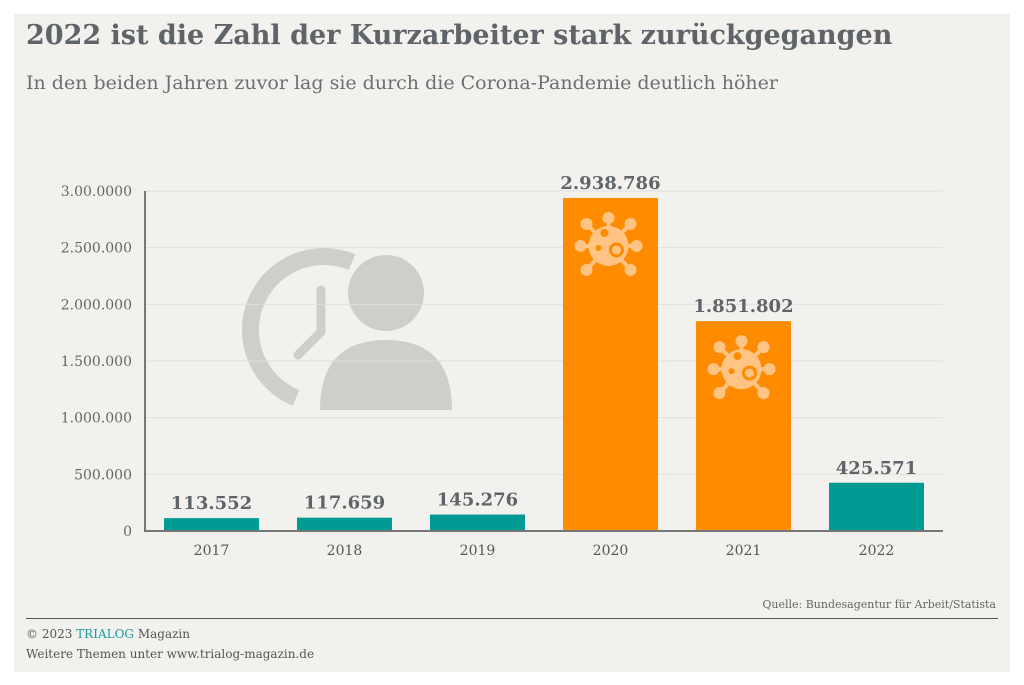  Describe the element at coordinates (96, 249) in the screenshot. I see `y-tick-label: 2.500.000` at that location.